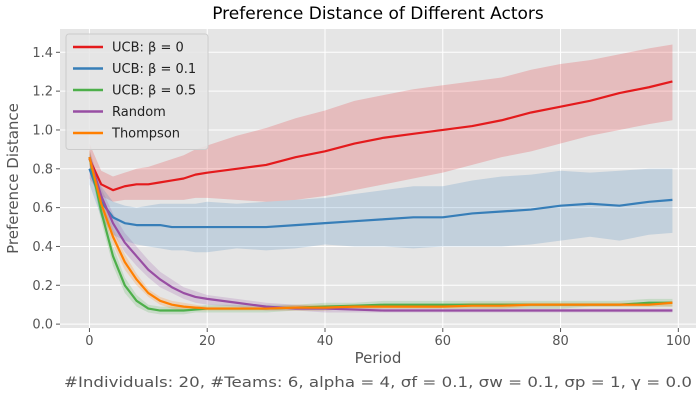 The image size is (700, 404). What do you see at coordinates (42, 130) in the screenshot?
I see `y-tick-label: 1.0` at bounding box center [42, 130].